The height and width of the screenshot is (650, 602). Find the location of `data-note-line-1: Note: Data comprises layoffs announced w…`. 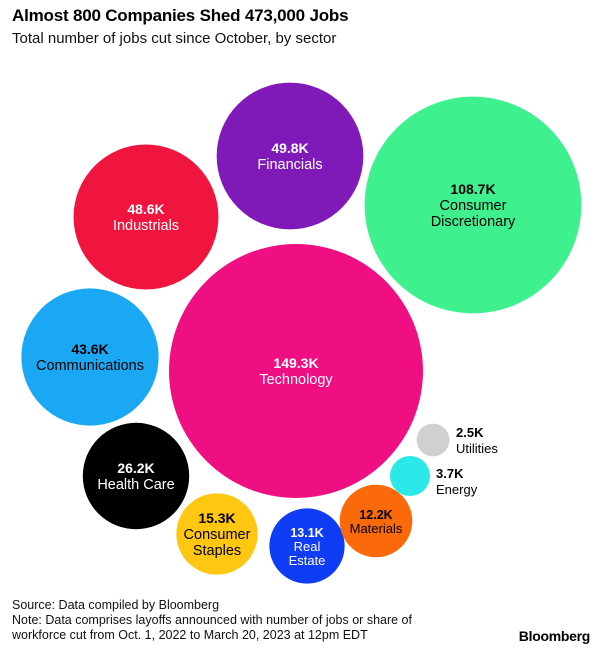

data-note-line-1: Note: Data comprises layoffs announced w… is located at coordinates (212, 620).